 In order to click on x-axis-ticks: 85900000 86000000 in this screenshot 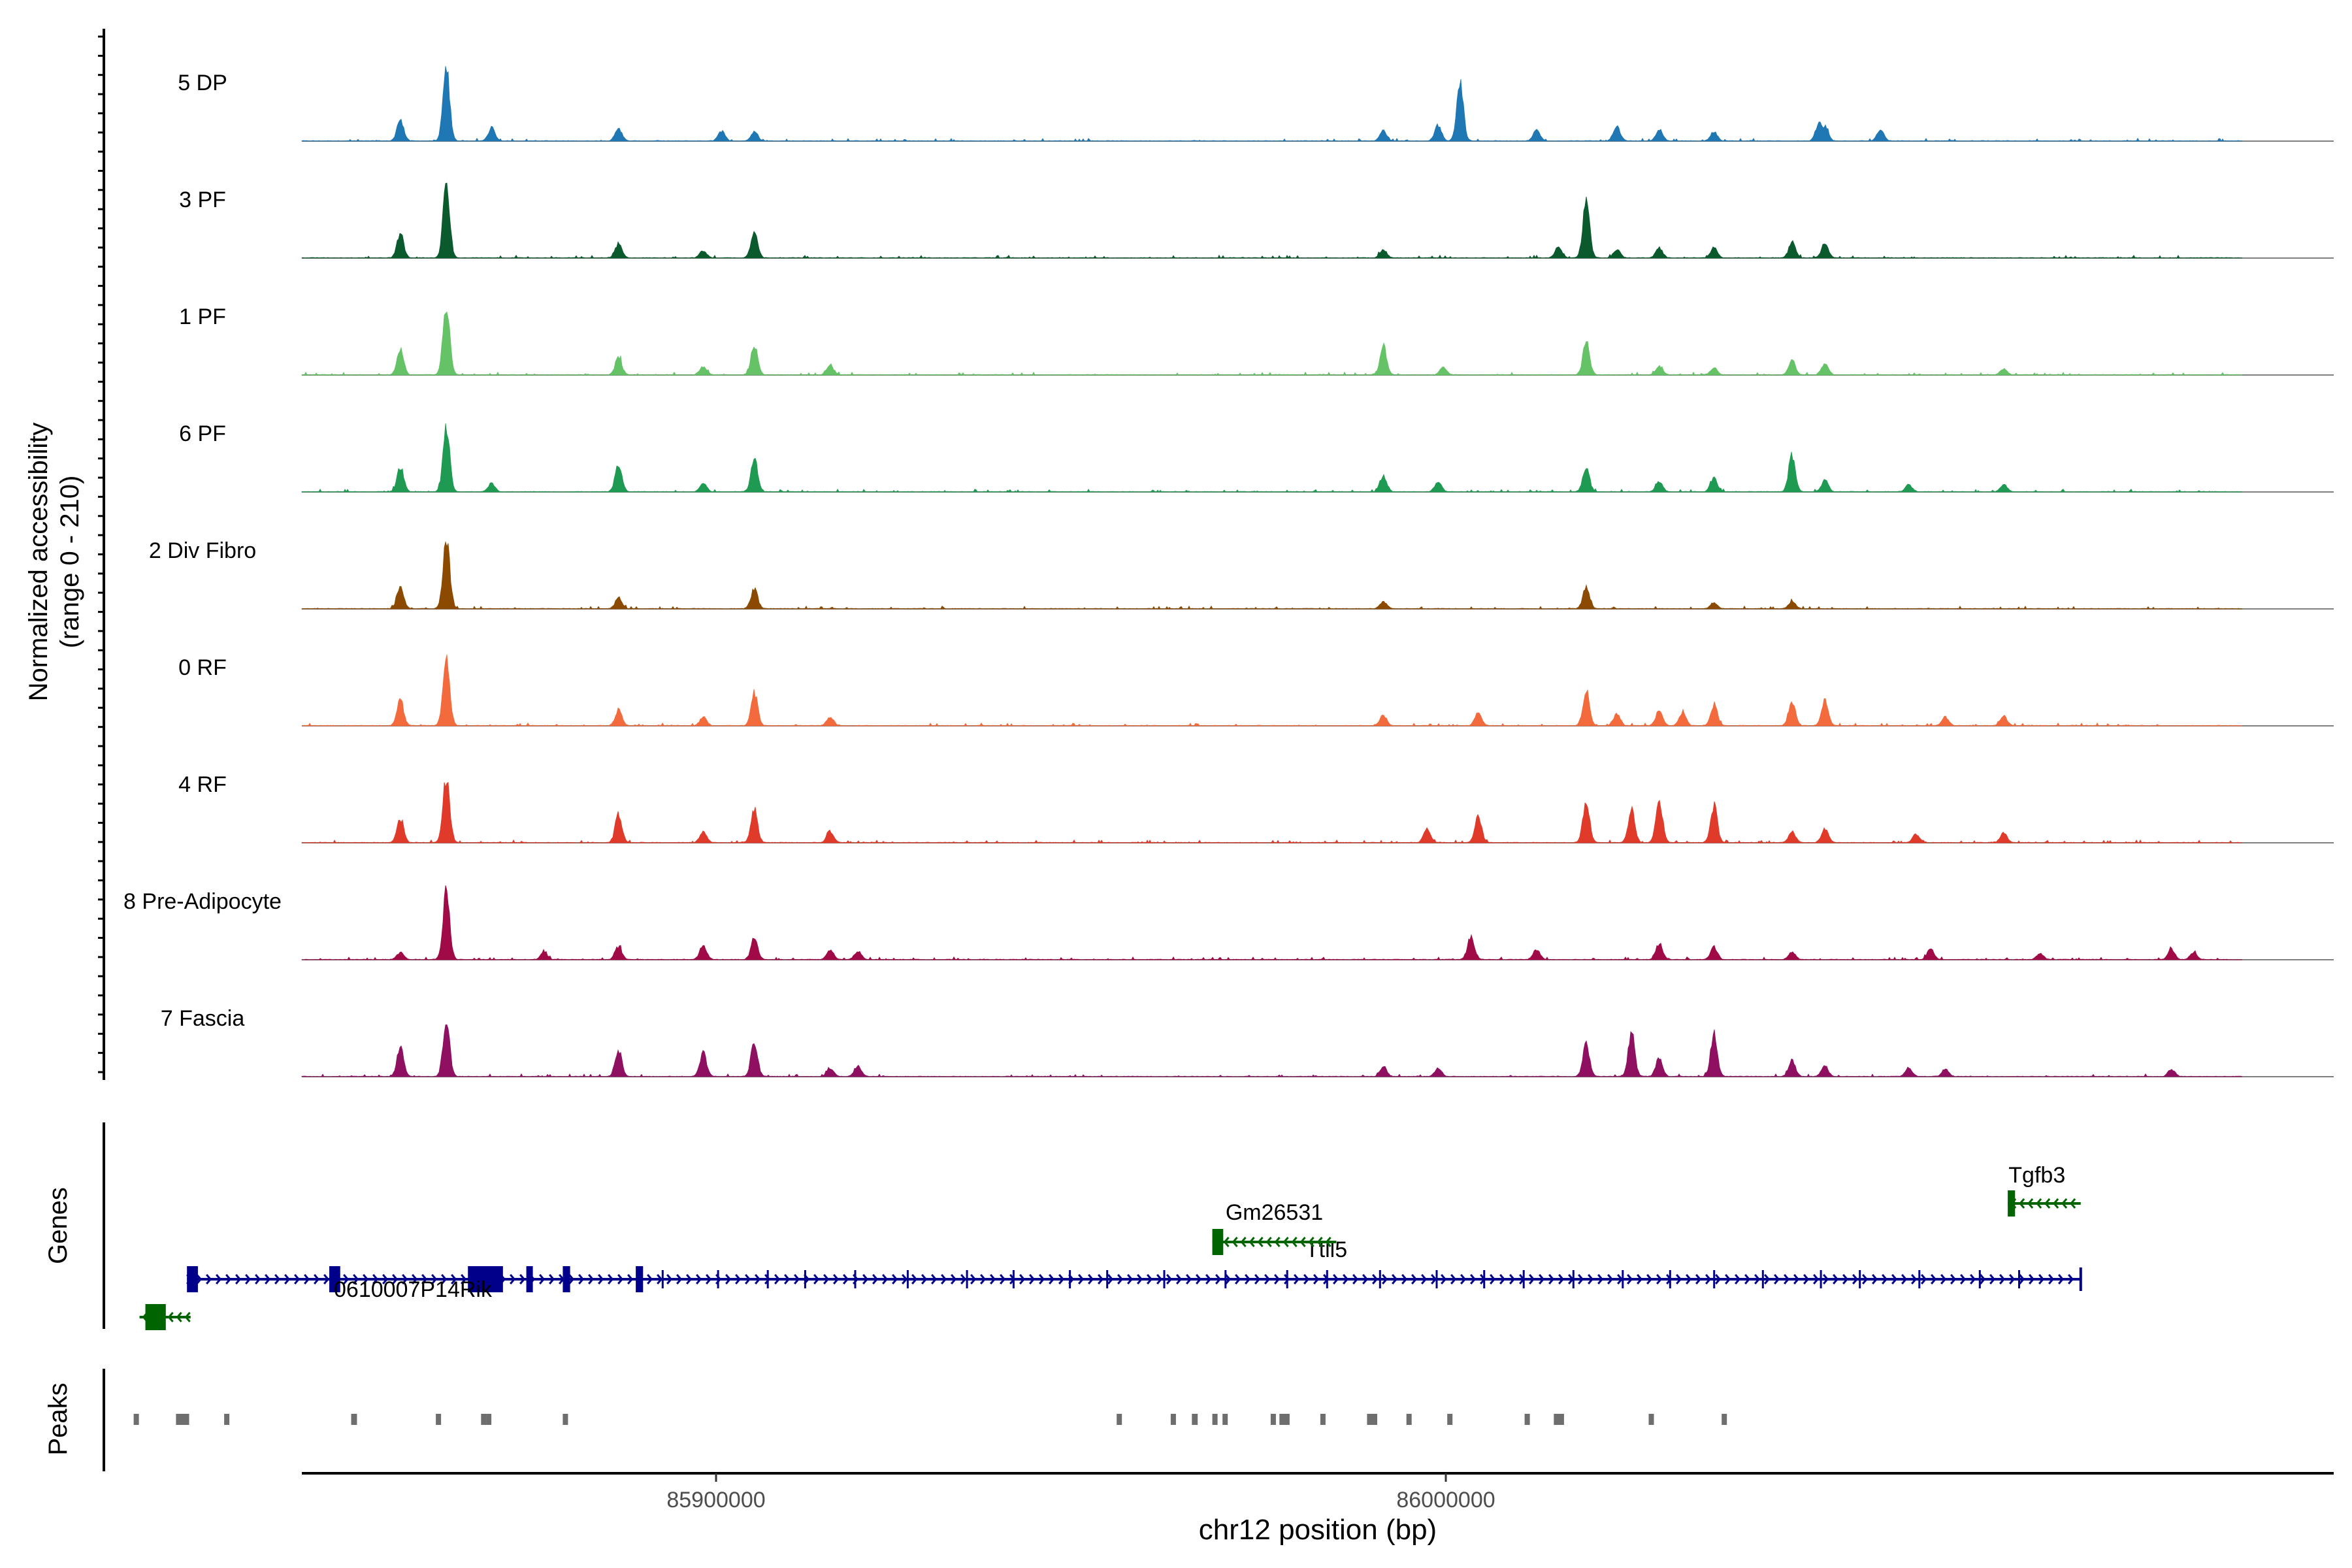, I will do `click(1080, 1492)`.